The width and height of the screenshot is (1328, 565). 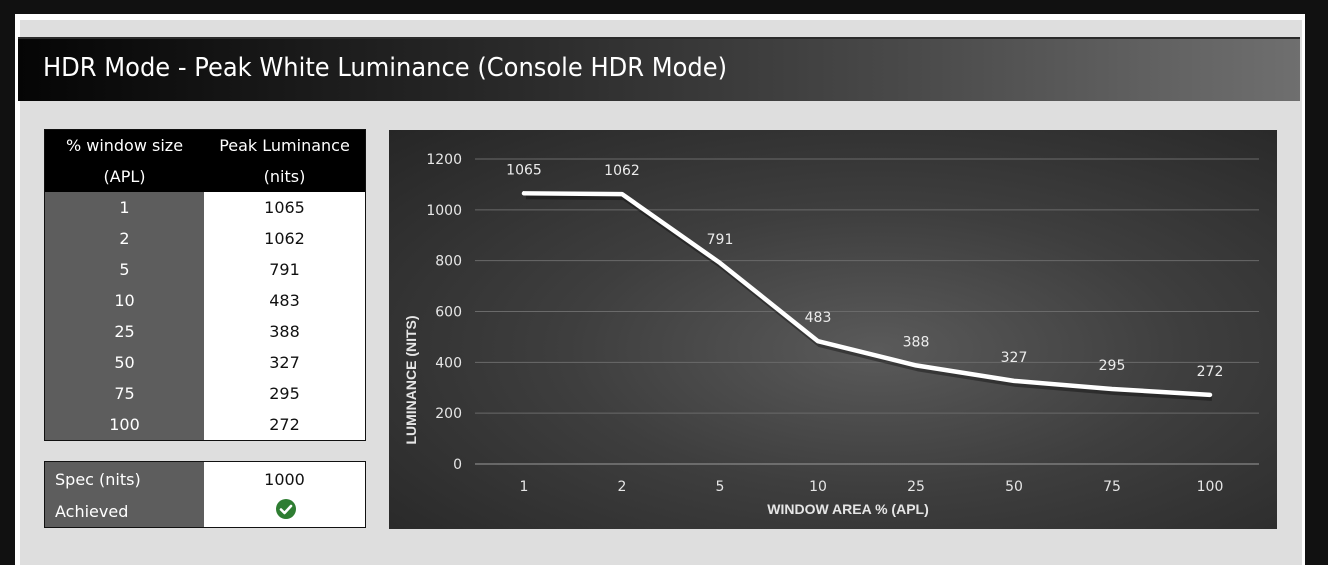 What do you see at coordinates (124, 269) in the screenshot?
I see `window-size-cell: 5` at bounding box center [124, 269].